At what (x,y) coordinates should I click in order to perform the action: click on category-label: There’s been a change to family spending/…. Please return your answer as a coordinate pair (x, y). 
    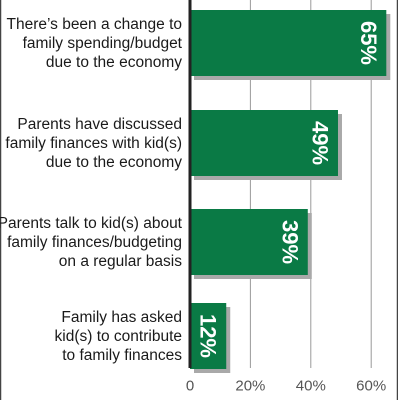
    Looking at the image, I should click on (94, 43).